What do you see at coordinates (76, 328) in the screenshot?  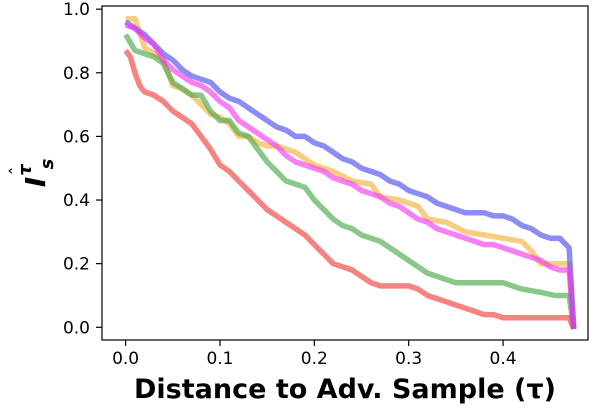 I see `y-tick-label: 0.0` at bounding box center [76, 328].